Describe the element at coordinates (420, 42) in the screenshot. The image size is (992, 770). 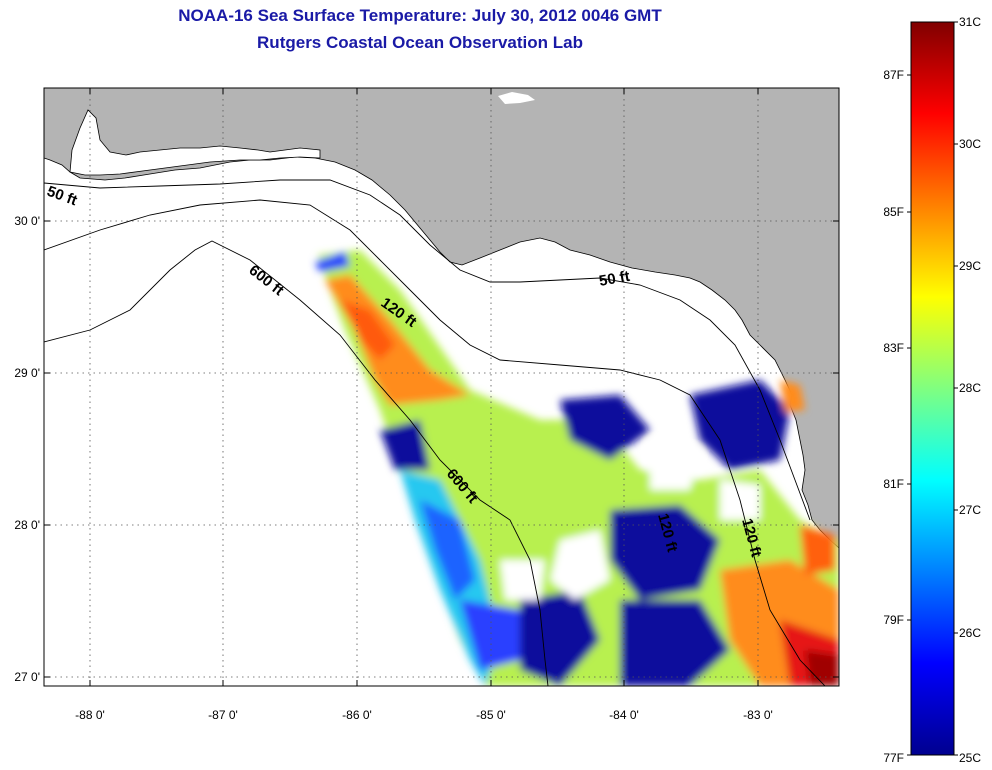
I see `map-subtitle: Rutgers Coastal Ocean Observation Lab` at that location.